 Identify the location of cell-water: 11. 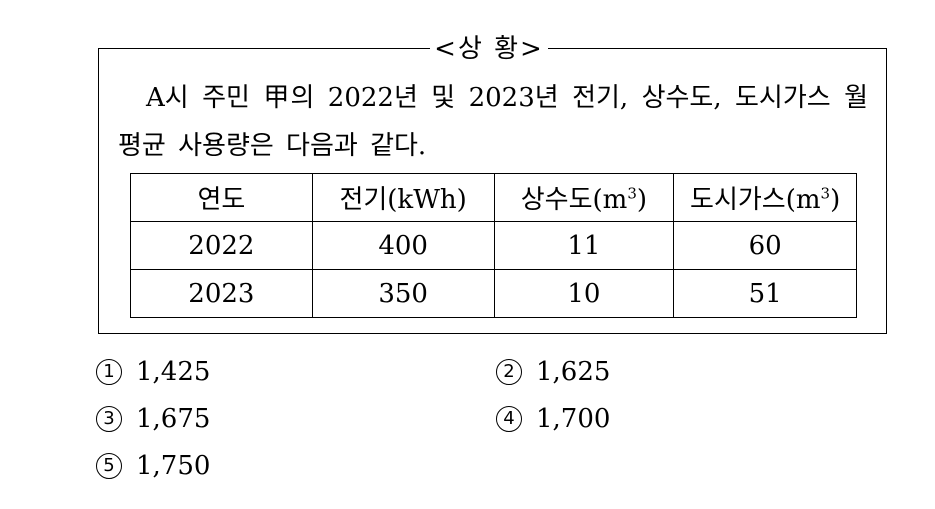
(584, 245).